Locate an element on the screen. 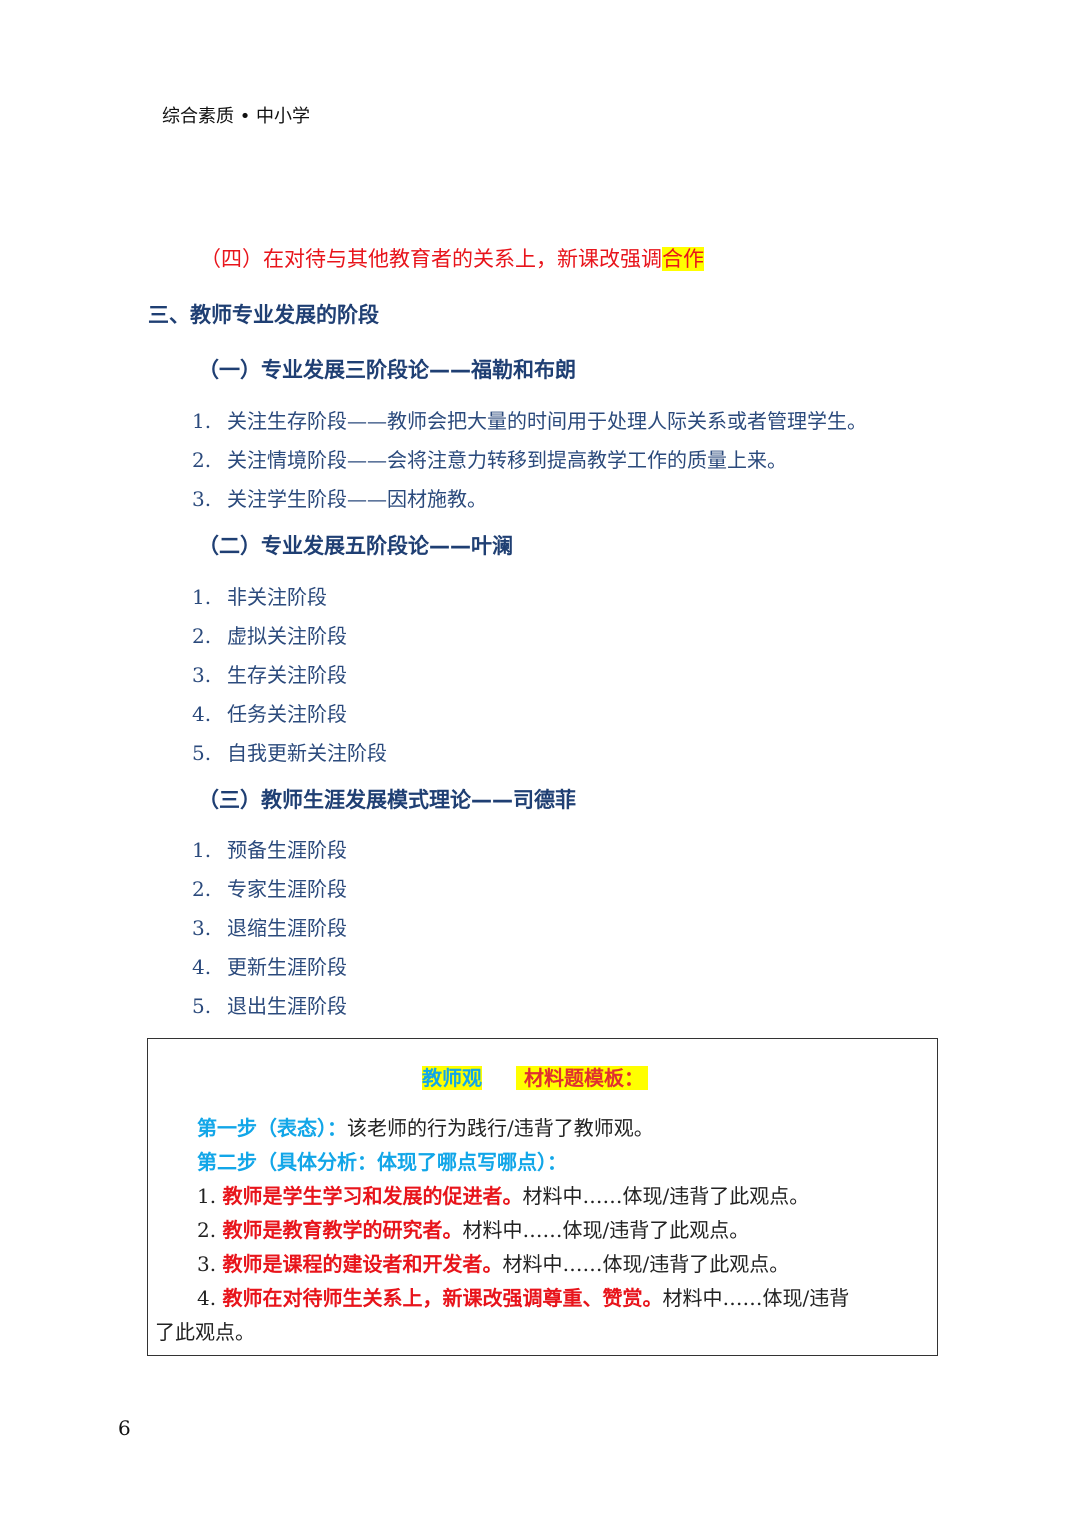 This screenshot has width=1087, height=1536. tag-template: 材料题模板： is located at coordinates (582, 1078).